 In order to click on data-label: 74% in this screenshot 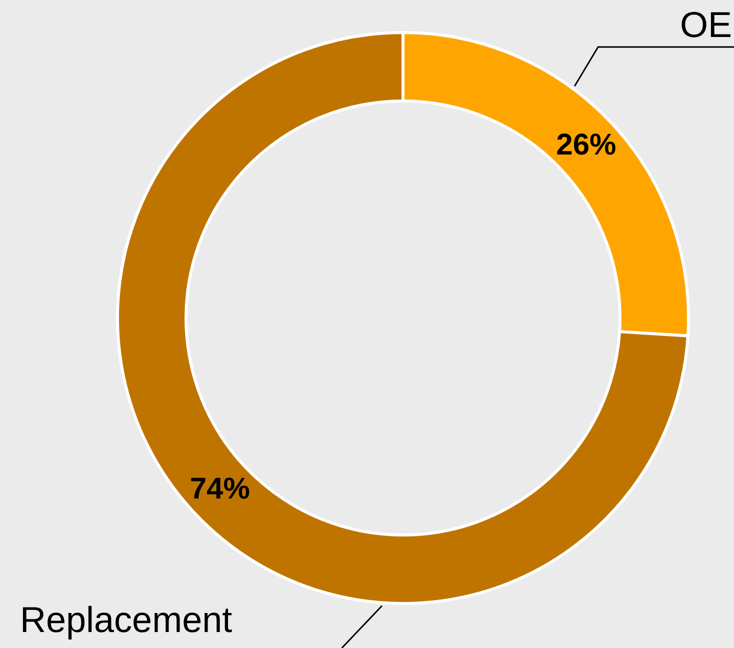, I will do `click(220, 489)`.